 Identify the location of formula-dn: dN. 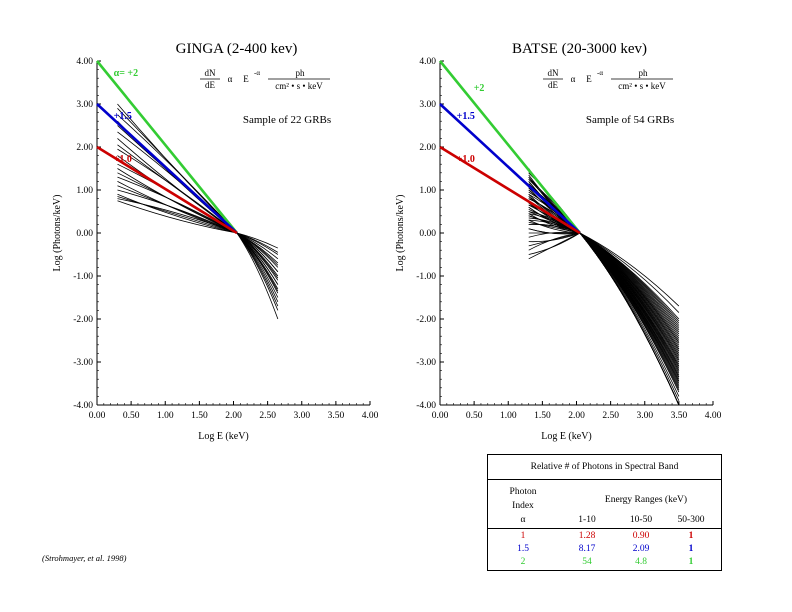
(211, 73).